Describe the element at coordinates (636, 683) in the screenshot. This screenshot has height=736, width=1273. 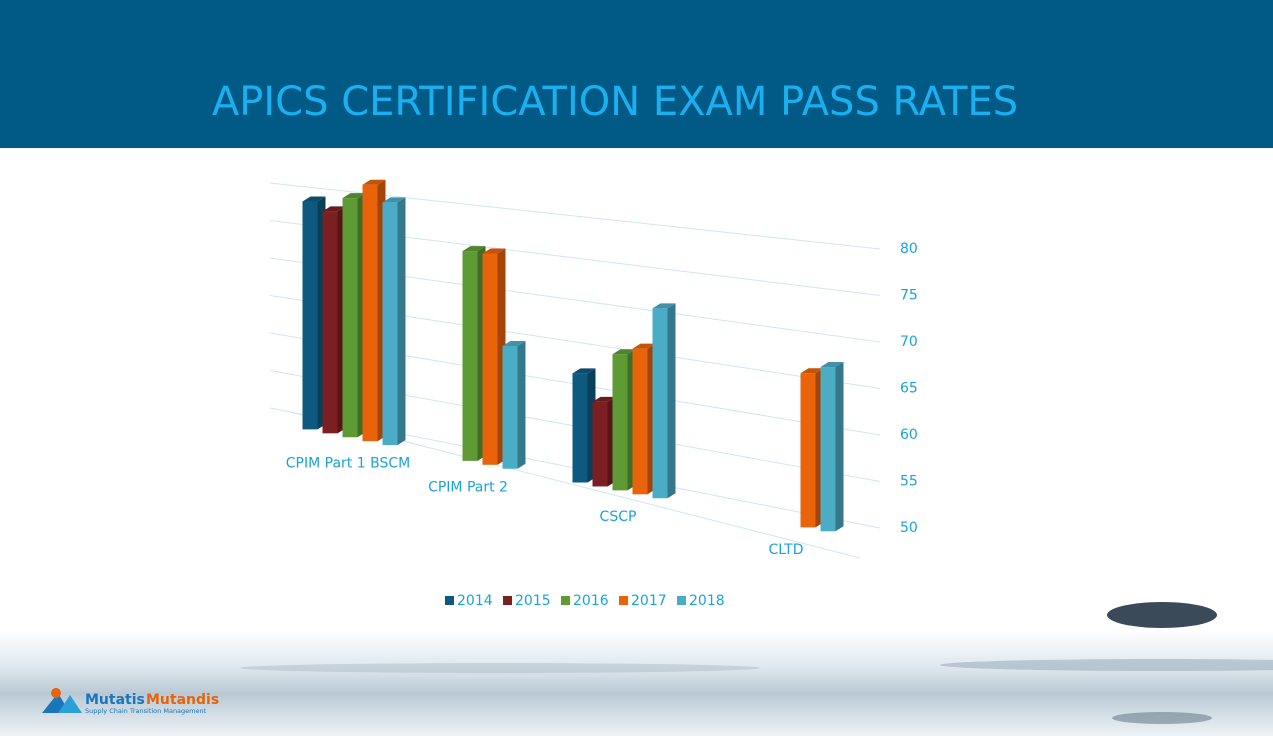
I see `water` at that location.